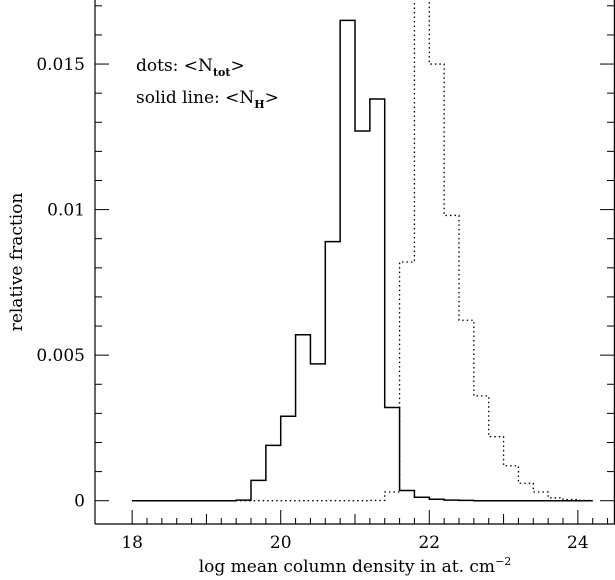  I want to click on x-tick-label: 20, so click(281, 543).